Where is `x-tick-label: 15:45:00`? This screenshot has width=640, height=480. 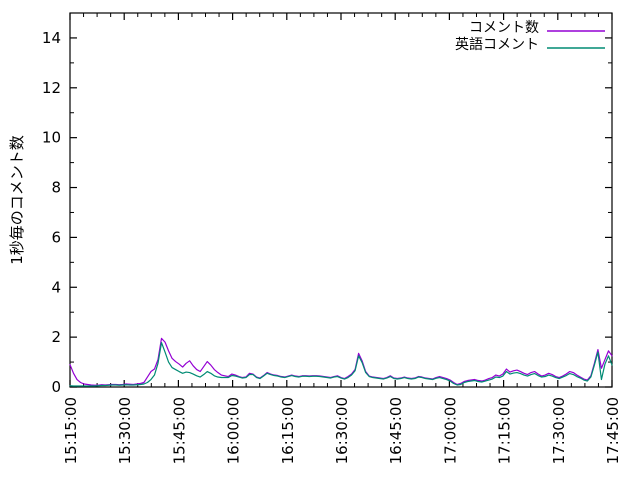
x-tick-label: 15:45:00 is located at coordinates (179, 430).